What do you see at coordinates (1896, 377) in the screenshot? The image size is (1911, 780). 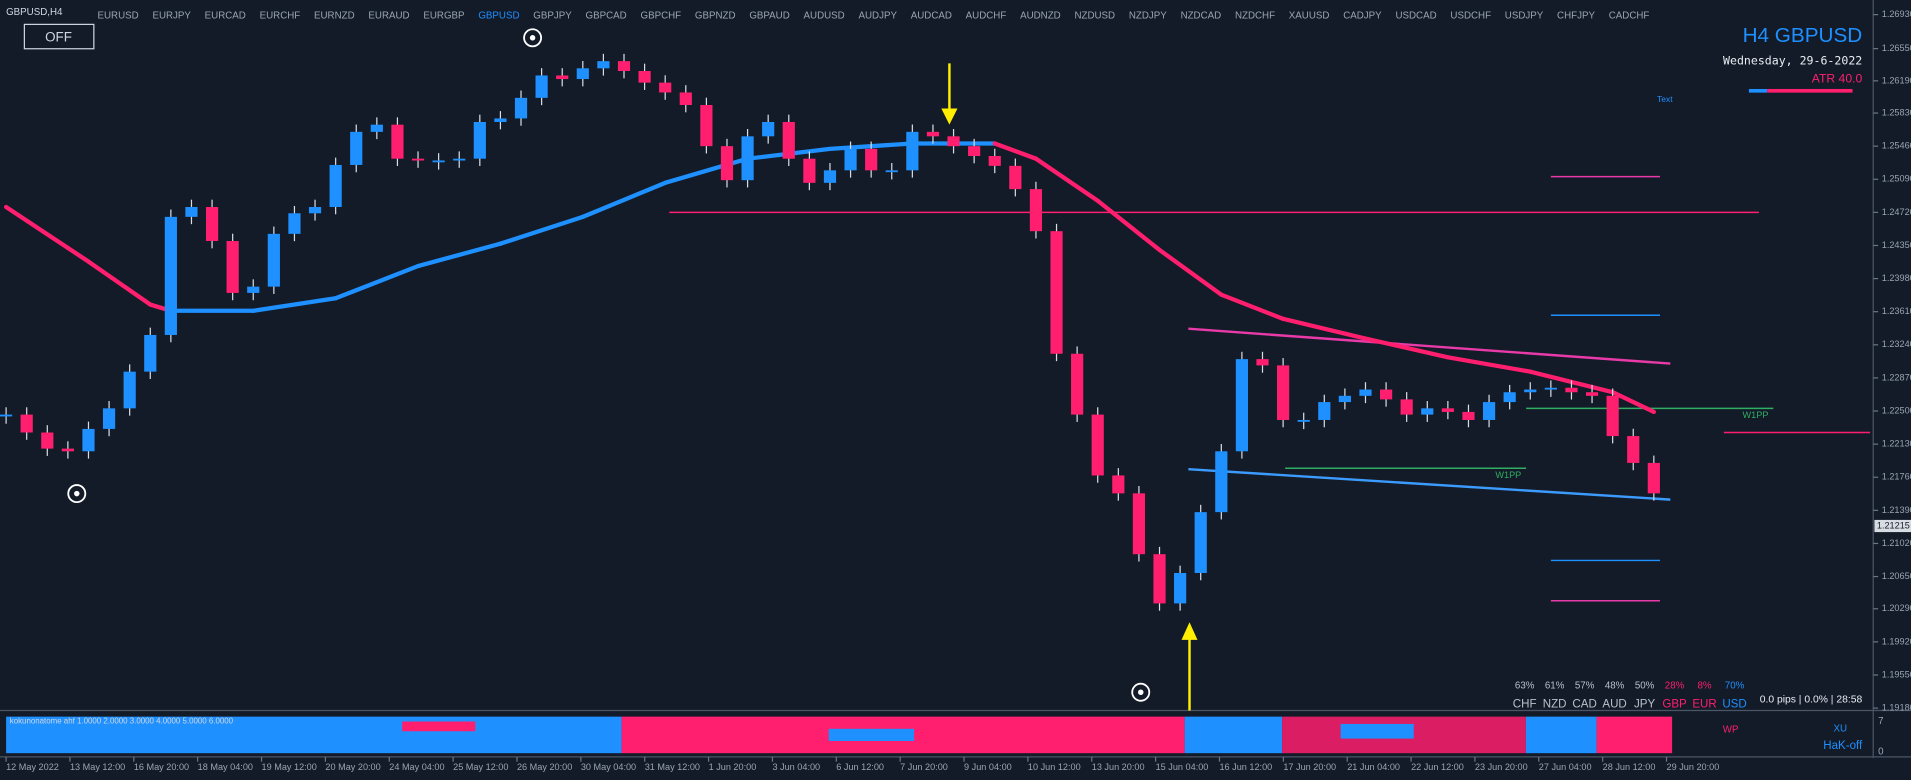 I see `y-tick-label: 1.22870` at bounding box center [1896, 377].